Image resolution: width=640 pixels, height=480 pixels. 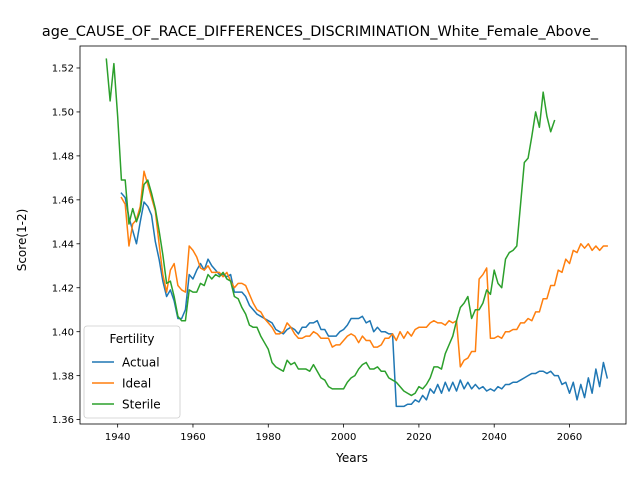 I want to click on y-tick-label: 1.40, so click(x=63, y=332).